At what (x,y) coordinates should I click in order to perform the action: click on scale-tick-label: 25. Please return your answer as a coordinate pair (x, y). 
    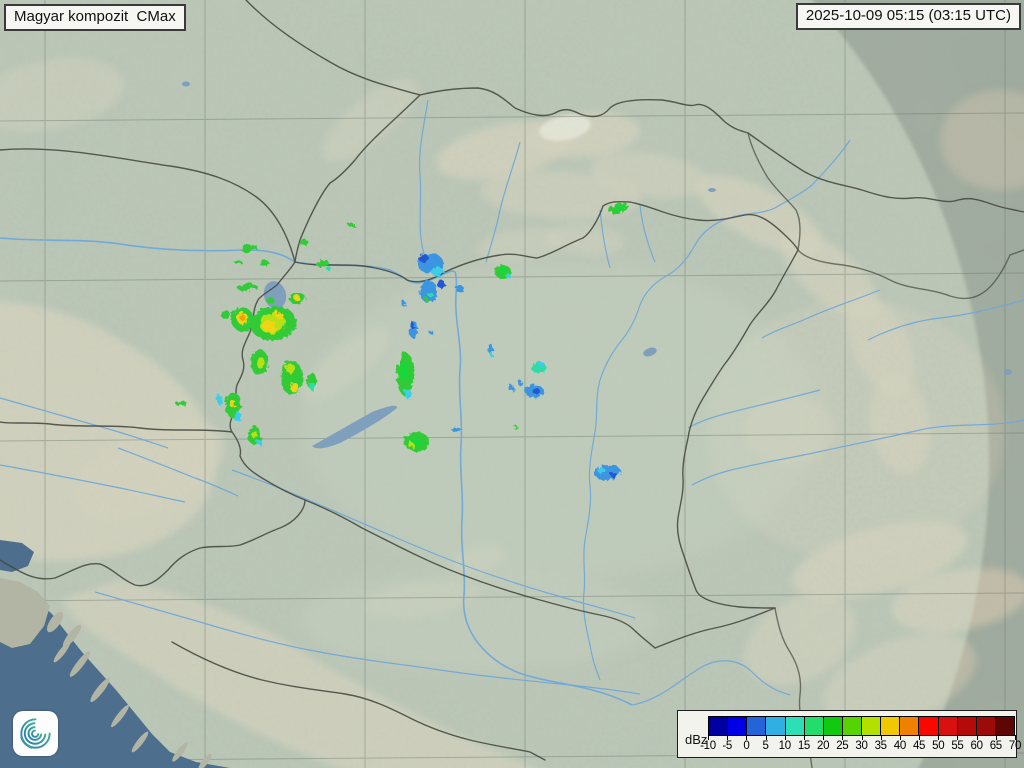
    Looking at the image, I should click on (842, 746).